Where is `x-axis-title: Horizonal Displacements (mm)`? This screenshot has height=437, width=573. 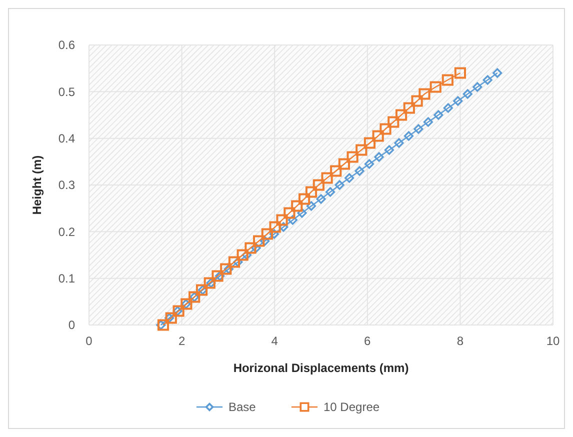
x-axis-title: Horizonal Displacements (mm) is located at coordinates (321, 368).